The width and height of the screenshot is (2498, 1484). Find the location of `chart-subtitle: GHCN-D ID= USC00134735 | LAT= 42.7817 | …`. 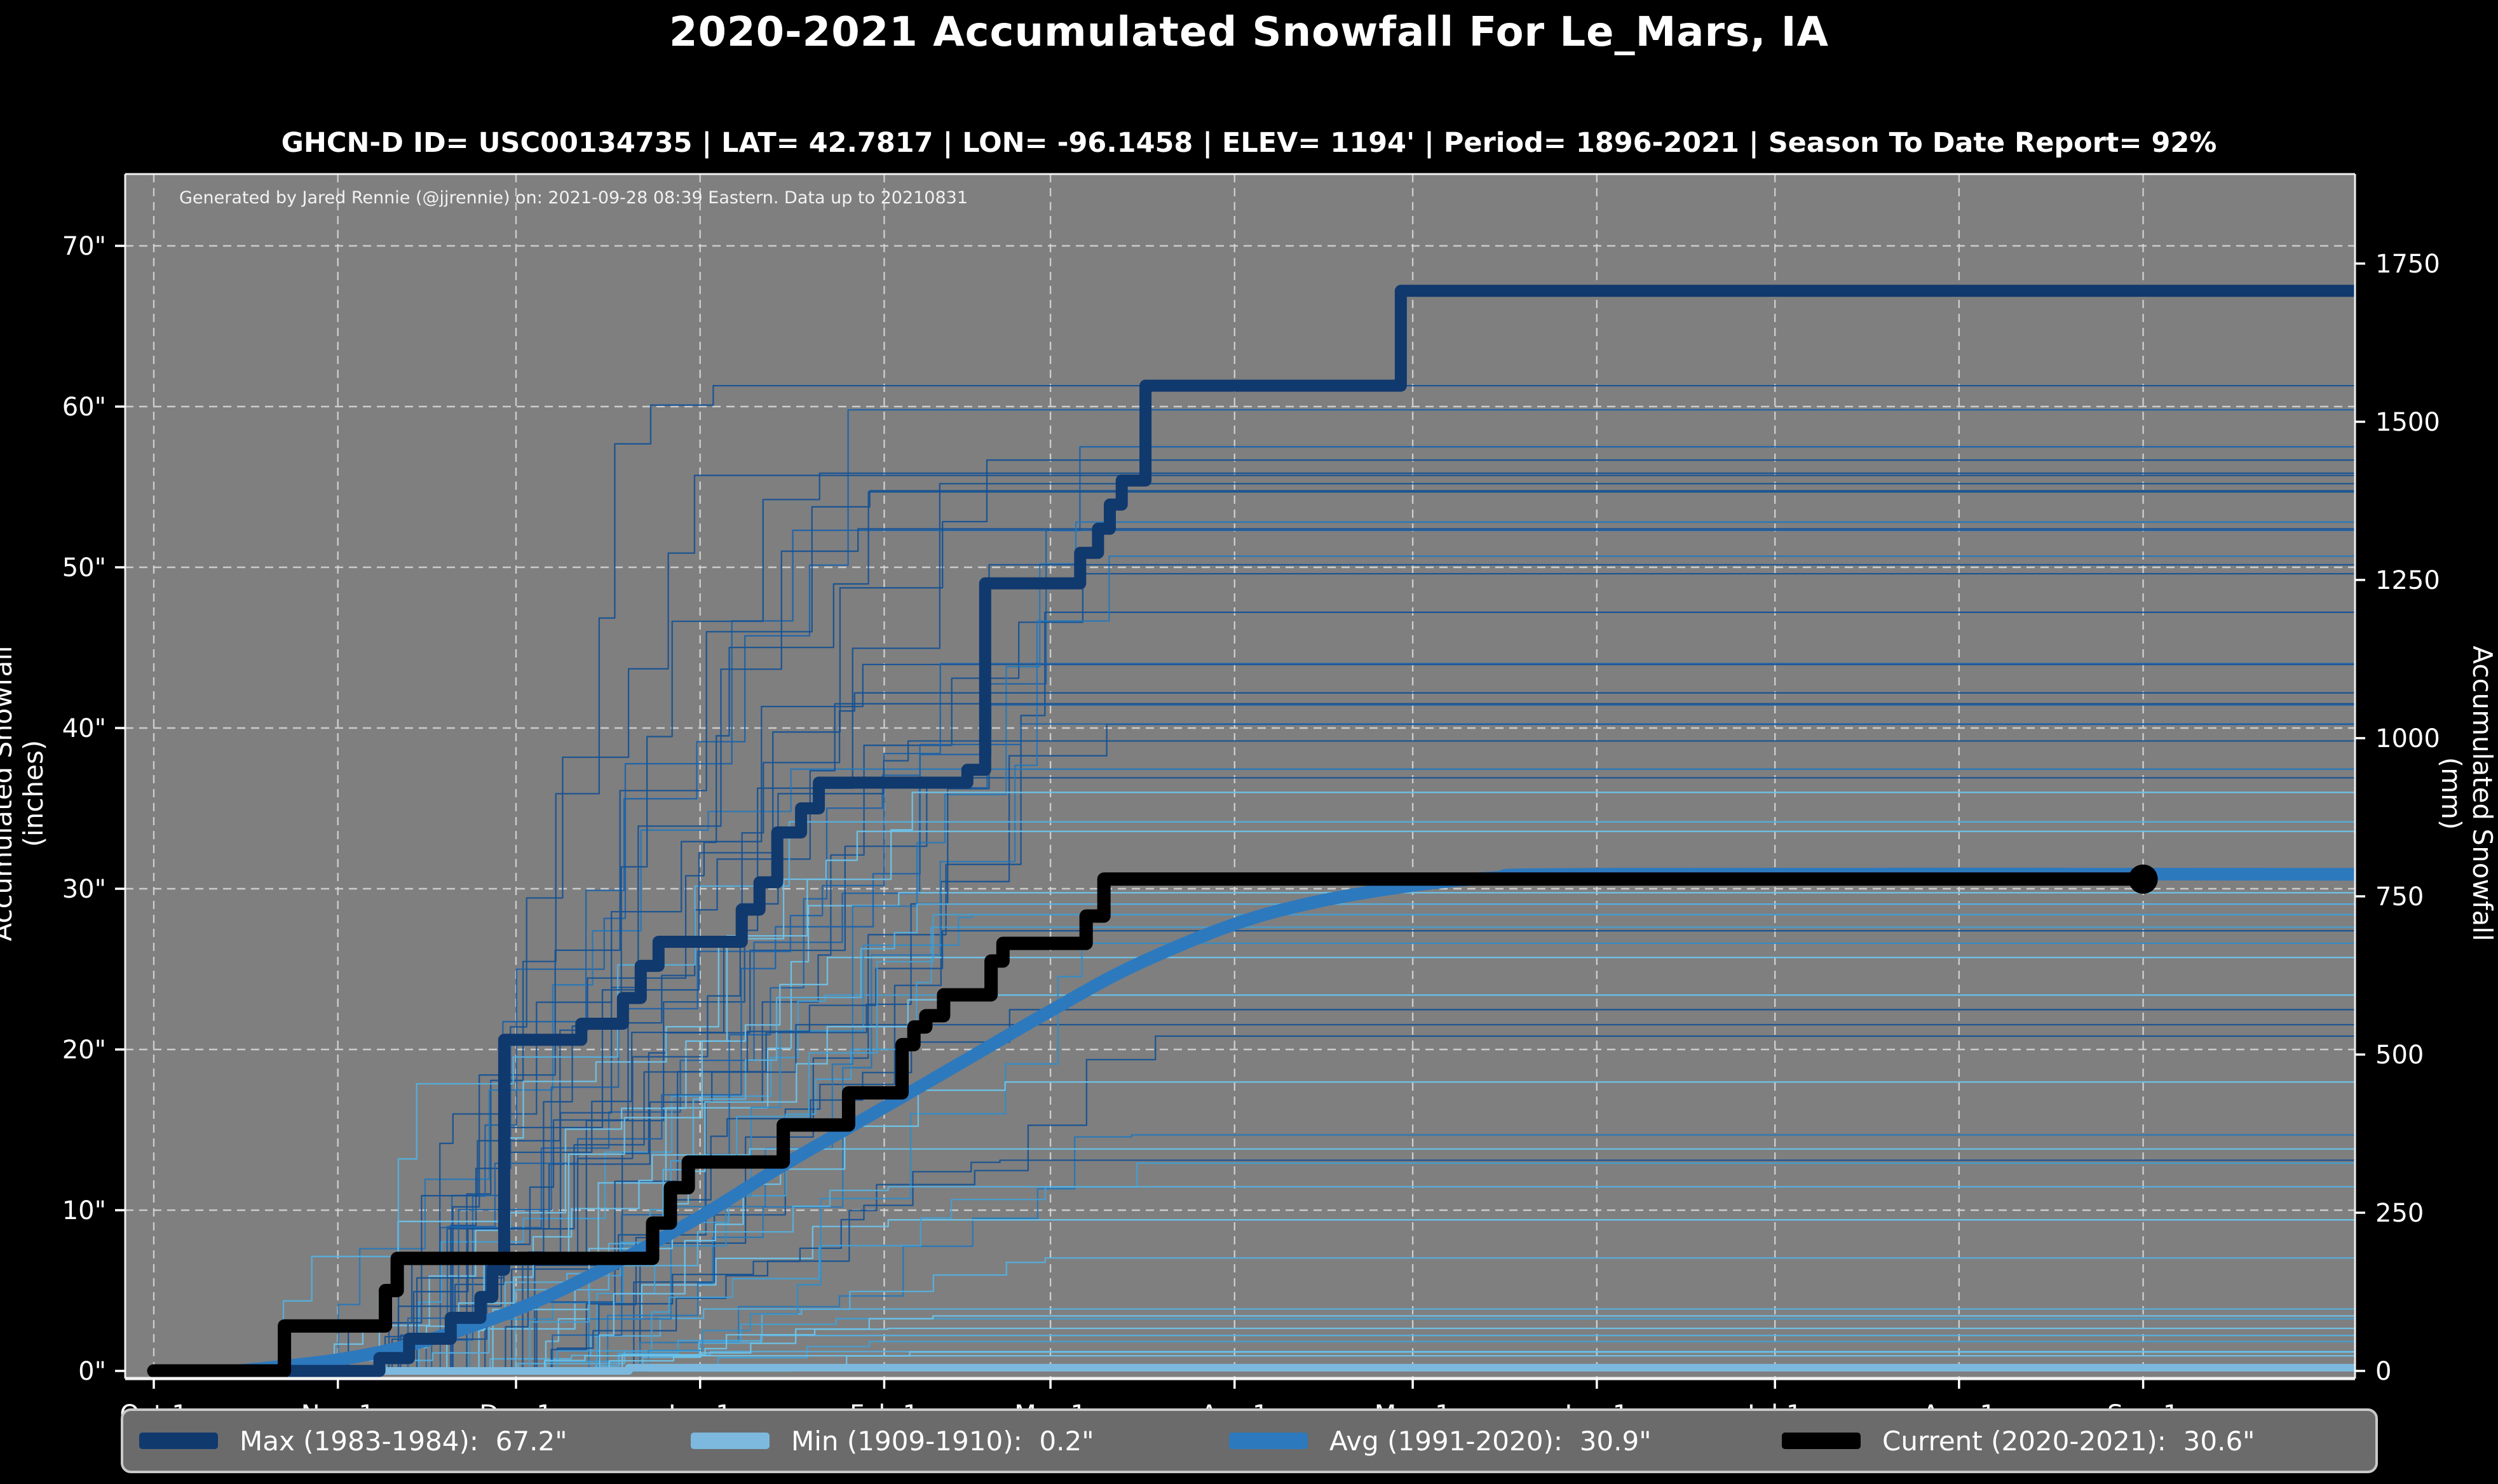

chart-subtitle: GHCN-D ID= USC00134735 | LAT= 42.7817 | … is located at coordinates (1249, 143).